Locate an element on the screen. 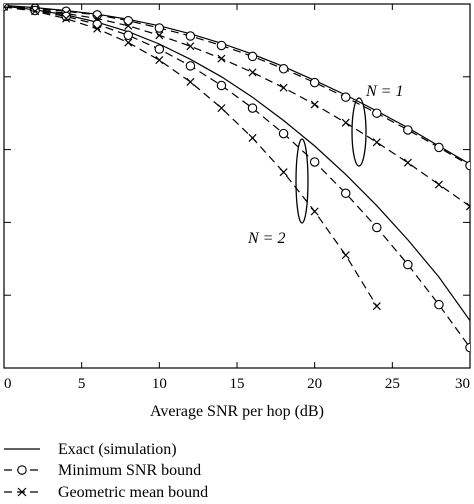 The height and width of the screenshot is (504, 474). n2-group-ellipse is located at coordinates (302, 181).